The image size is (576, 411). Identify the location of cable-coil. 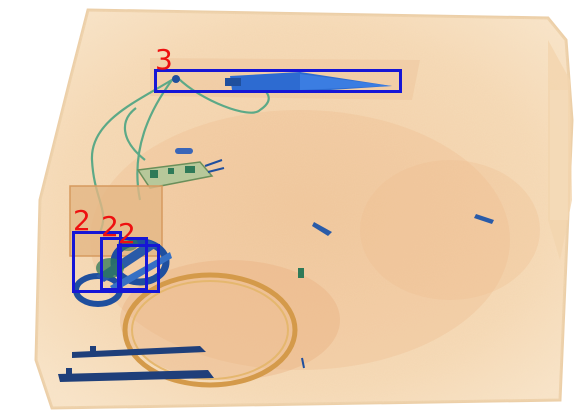
(210, 330).